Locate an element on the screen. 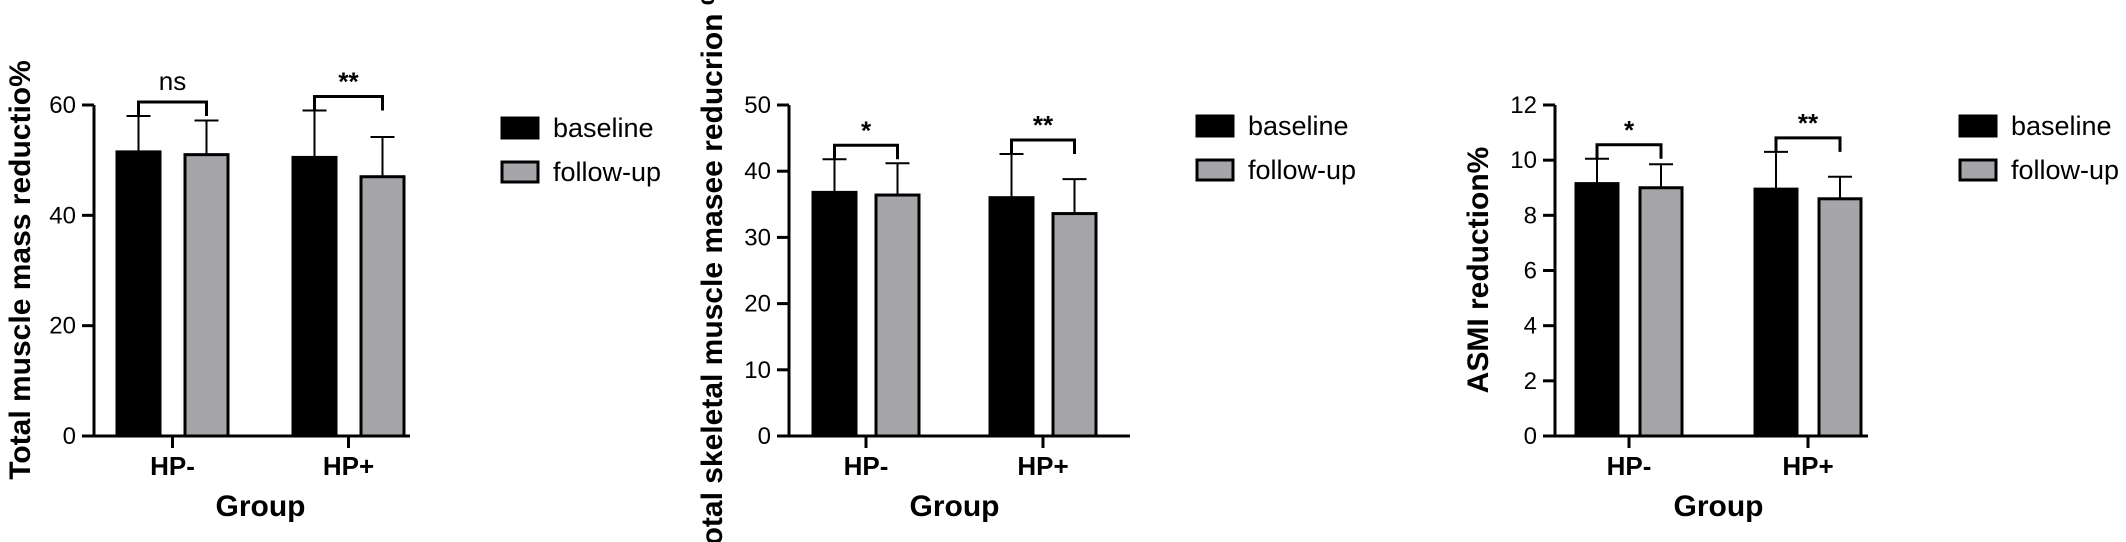  y-axis-title: ASMI reduction% is located at coordinates (1478, 270).